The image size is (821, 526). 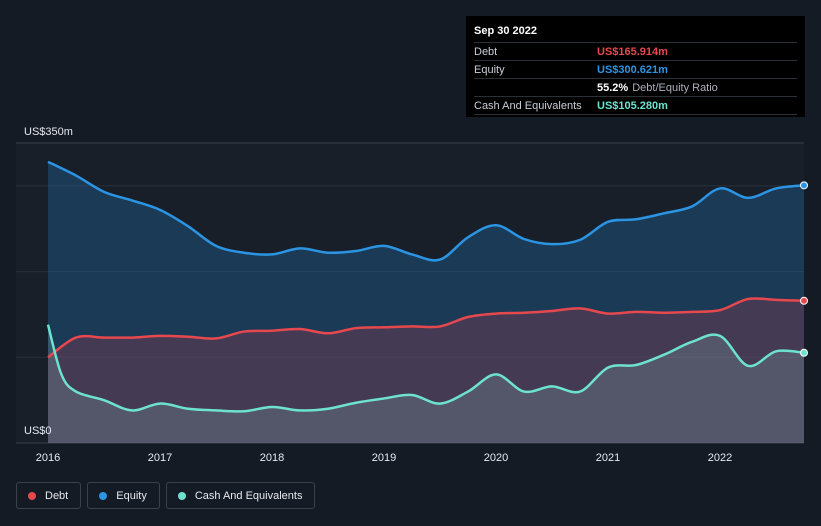 I want to click on tooltip-cash-value: US$105.280m, so click(x=632, y=105).